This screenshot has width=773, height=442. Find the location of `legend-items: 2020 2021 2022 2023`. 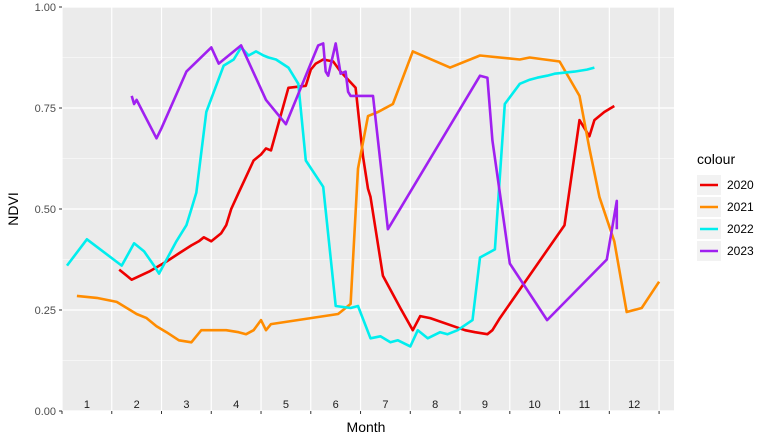

legend-items: 2020 2021 2022 2023 is located at coordinates (725, 218).